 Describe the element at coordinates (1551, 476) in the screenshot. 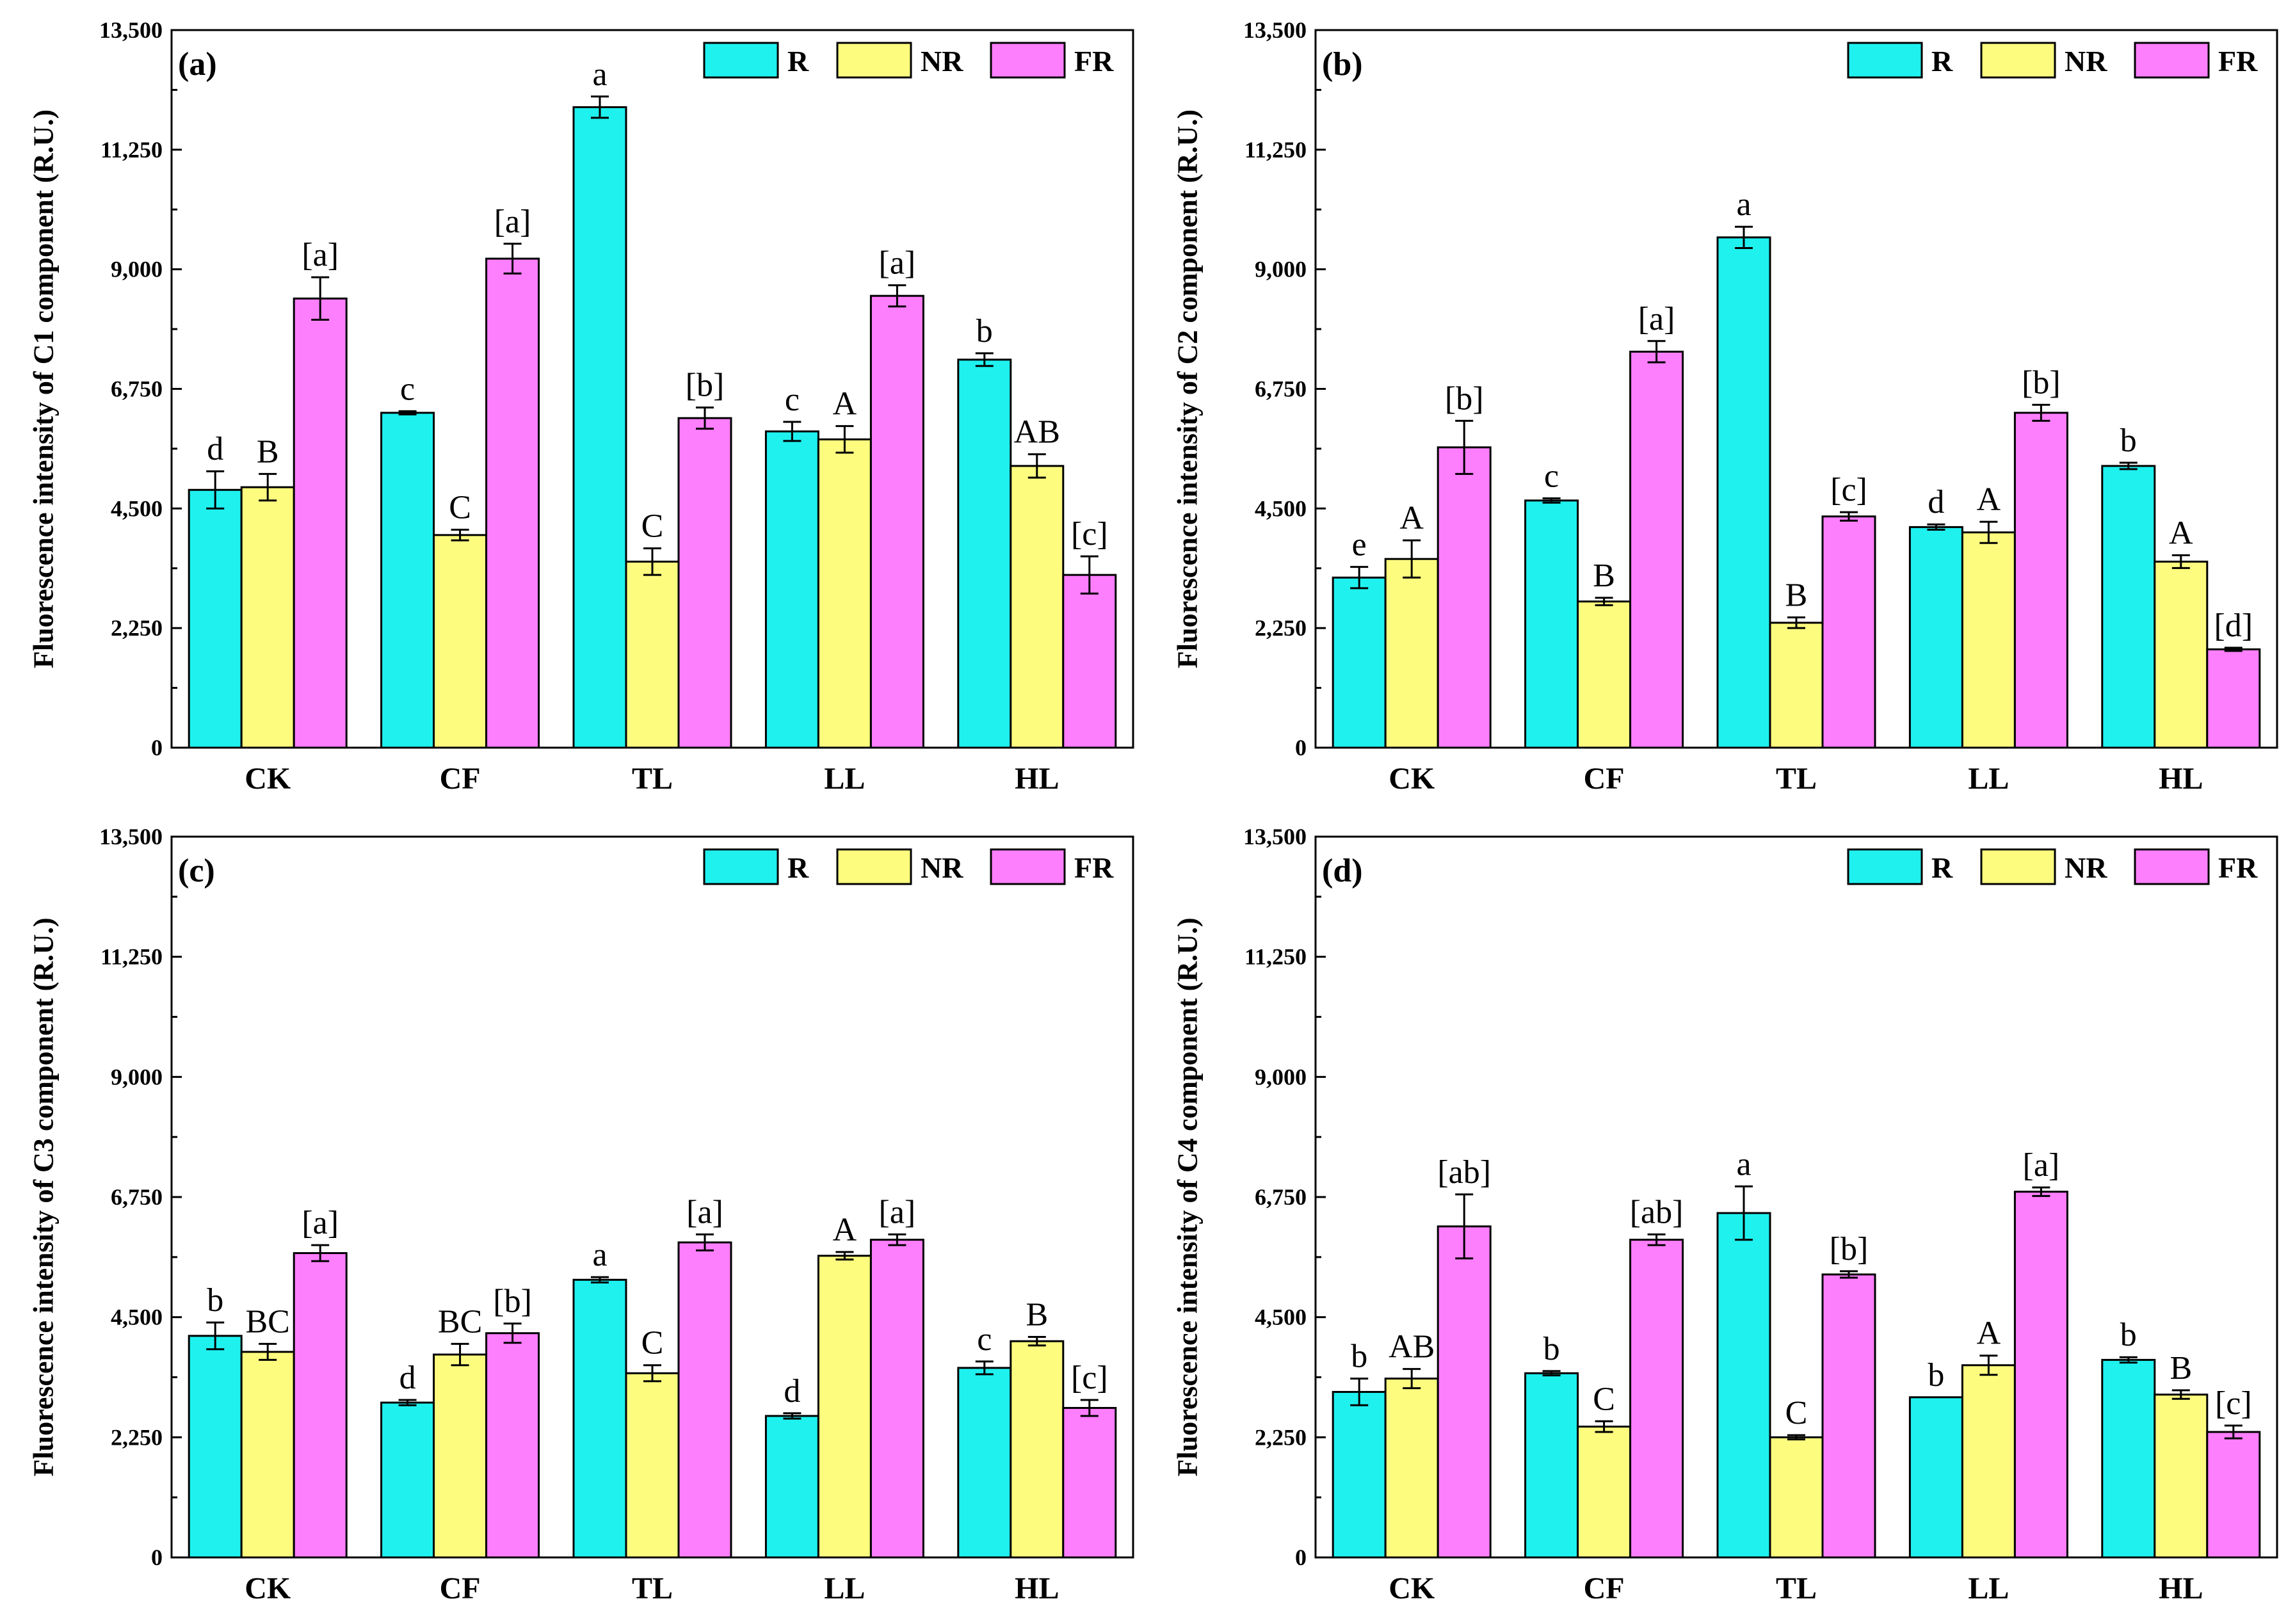

I see `significance-label: c` at that location.